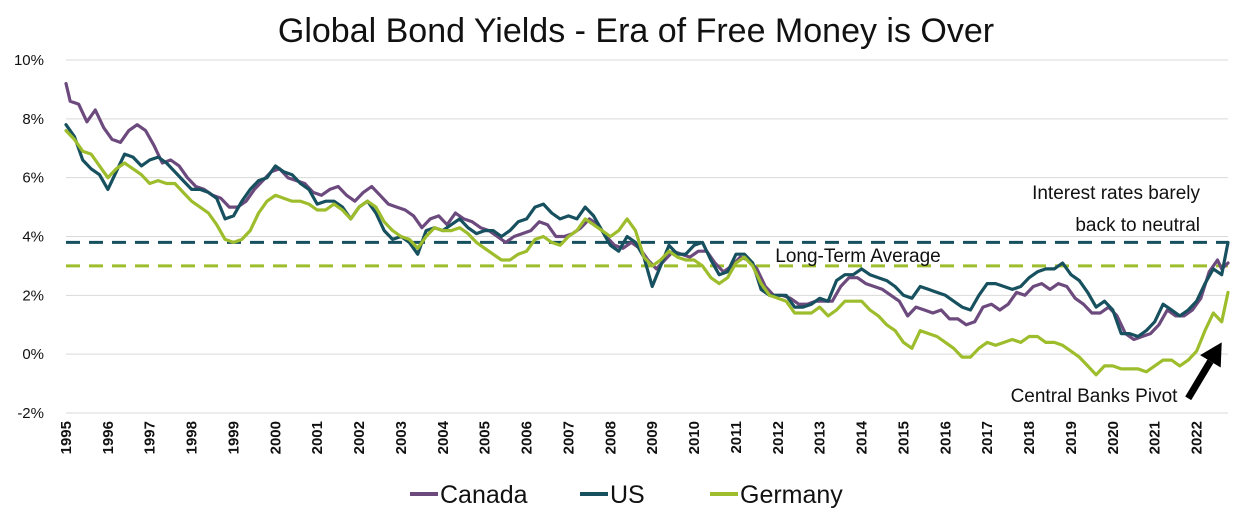  What do you see at coordinates (1199, 380) in the screenshot?
I see `pivot-arrow` at bounding box center [1199, 380].